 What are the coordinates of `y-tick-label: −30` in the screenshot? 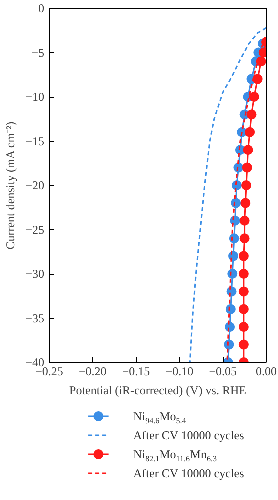 It's located at (35, 274).